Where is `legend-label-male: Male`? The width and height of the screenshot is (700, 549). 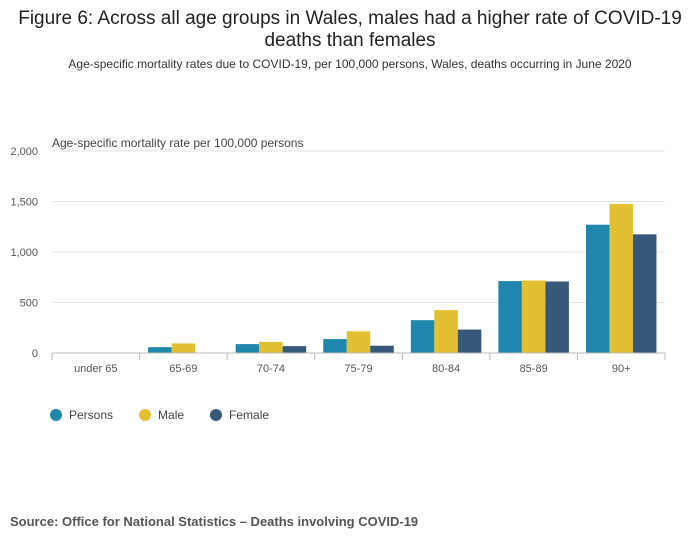 legend-label-male: Male is located at coordinates (171, 415).